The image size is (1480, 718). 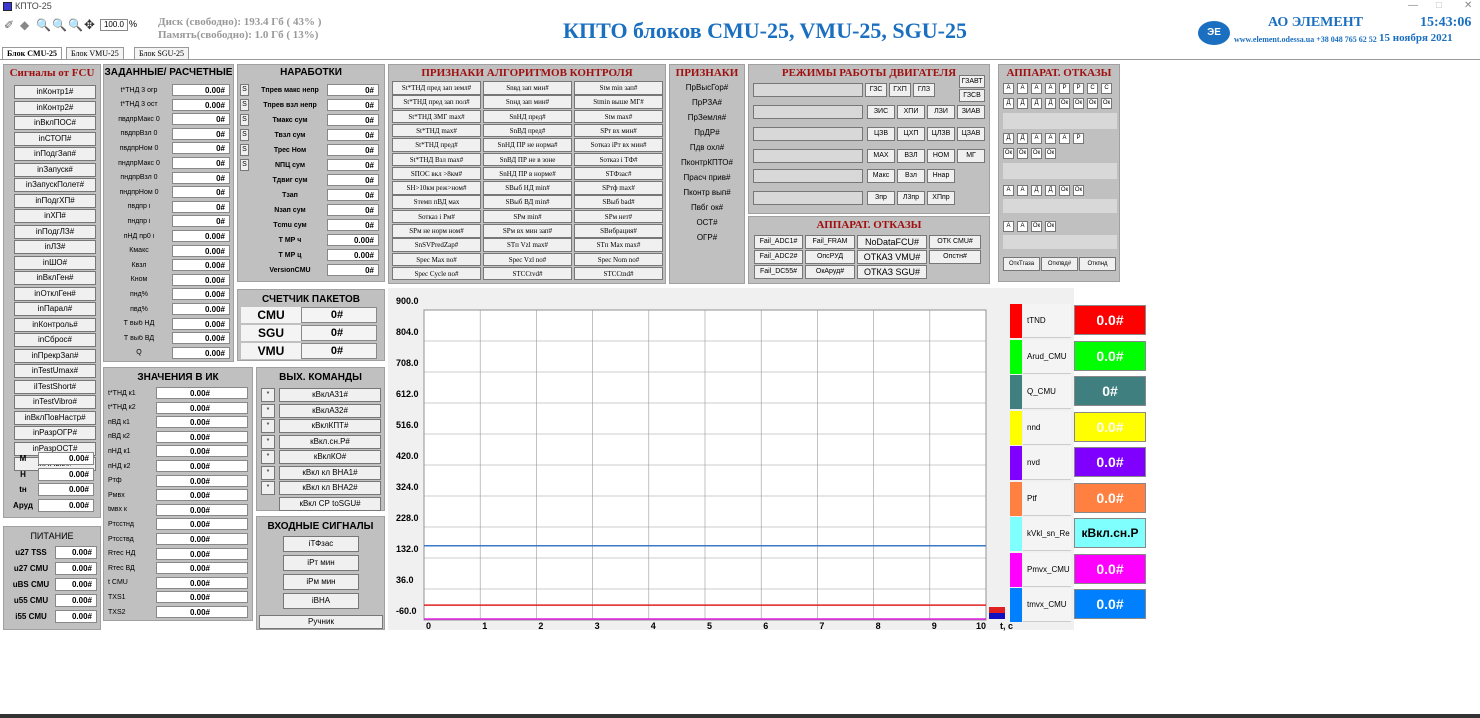 I want to click on mode-button: ЗИАВ, so click(x=971, y=112).